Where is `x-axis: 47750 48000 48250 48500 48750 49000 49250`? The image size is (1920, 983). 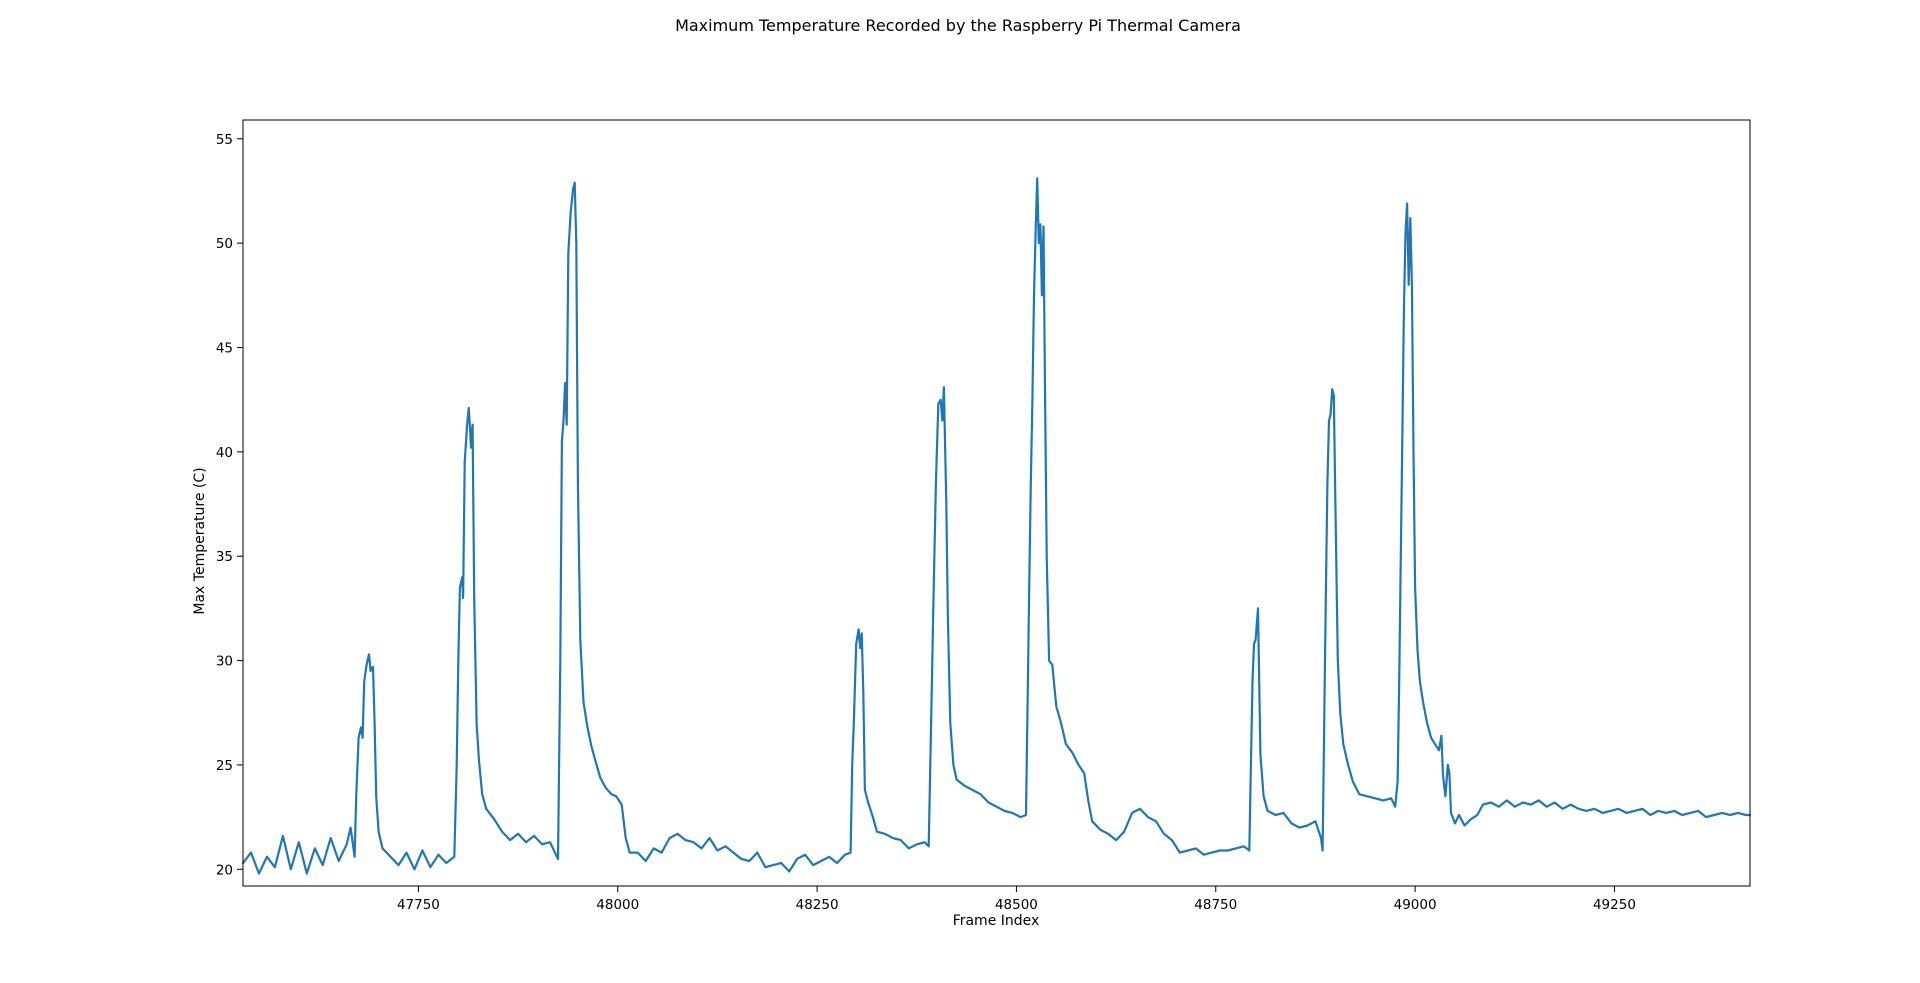 x-axis: 47750 48000 48250 48500 48750 49000 49250 is located at coordinates (1016, 899).